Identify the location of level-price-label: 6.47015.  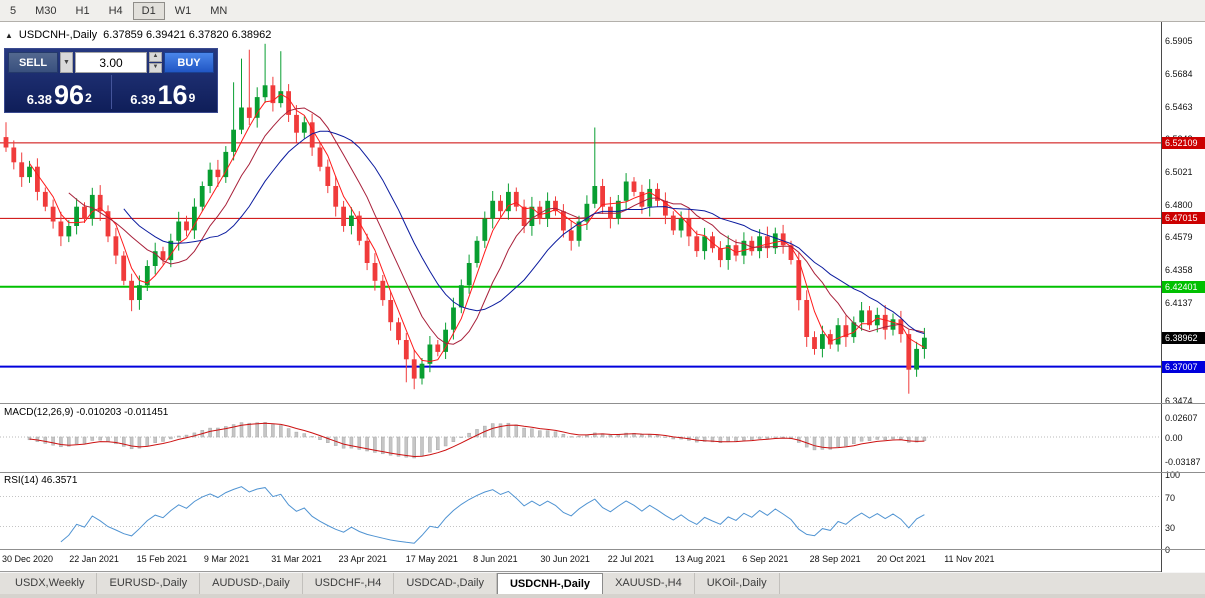
(1183, 218).